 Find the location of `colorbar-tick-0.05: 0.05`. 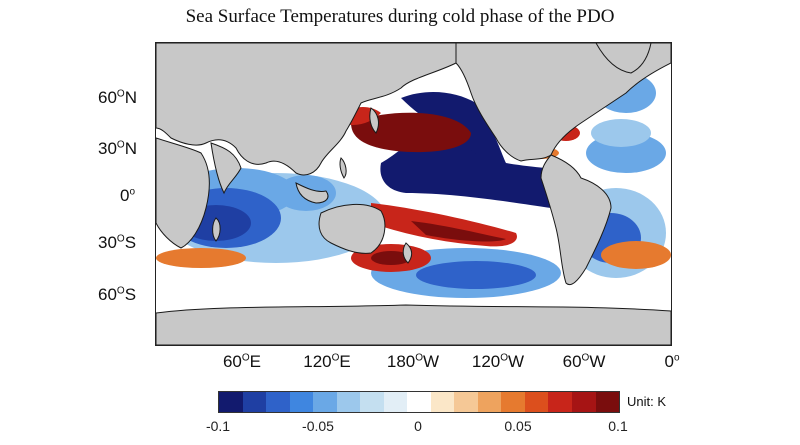

colorbar-tick-0.05: 0.05 is located at coordinates (518, 426).